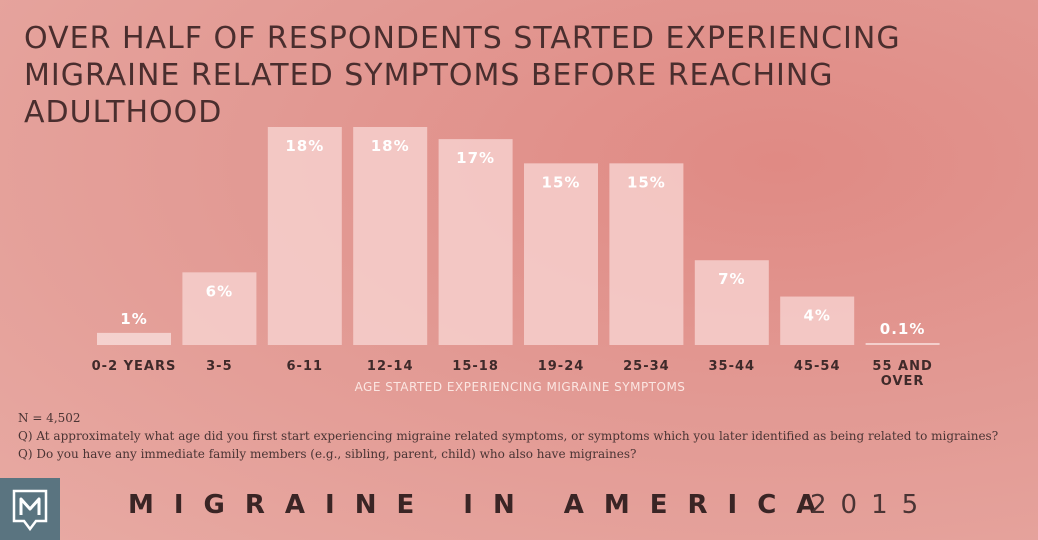  What do you see at coordinates (902, 366) in the screenshot?
I see `category-label-10-line-1: 55 AND` at bounding box center [902, 366].